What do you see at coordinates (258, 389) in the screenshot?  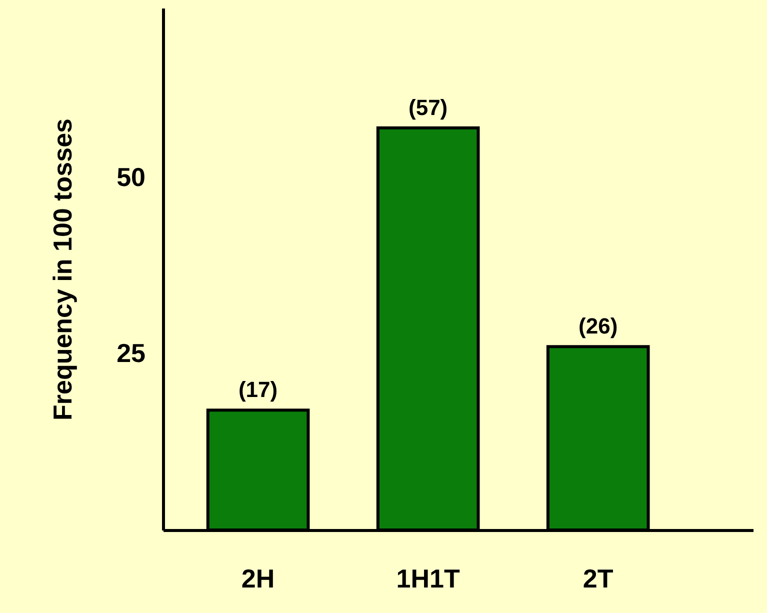 I see `data-label: (17)` at bounding box center [258, 389].